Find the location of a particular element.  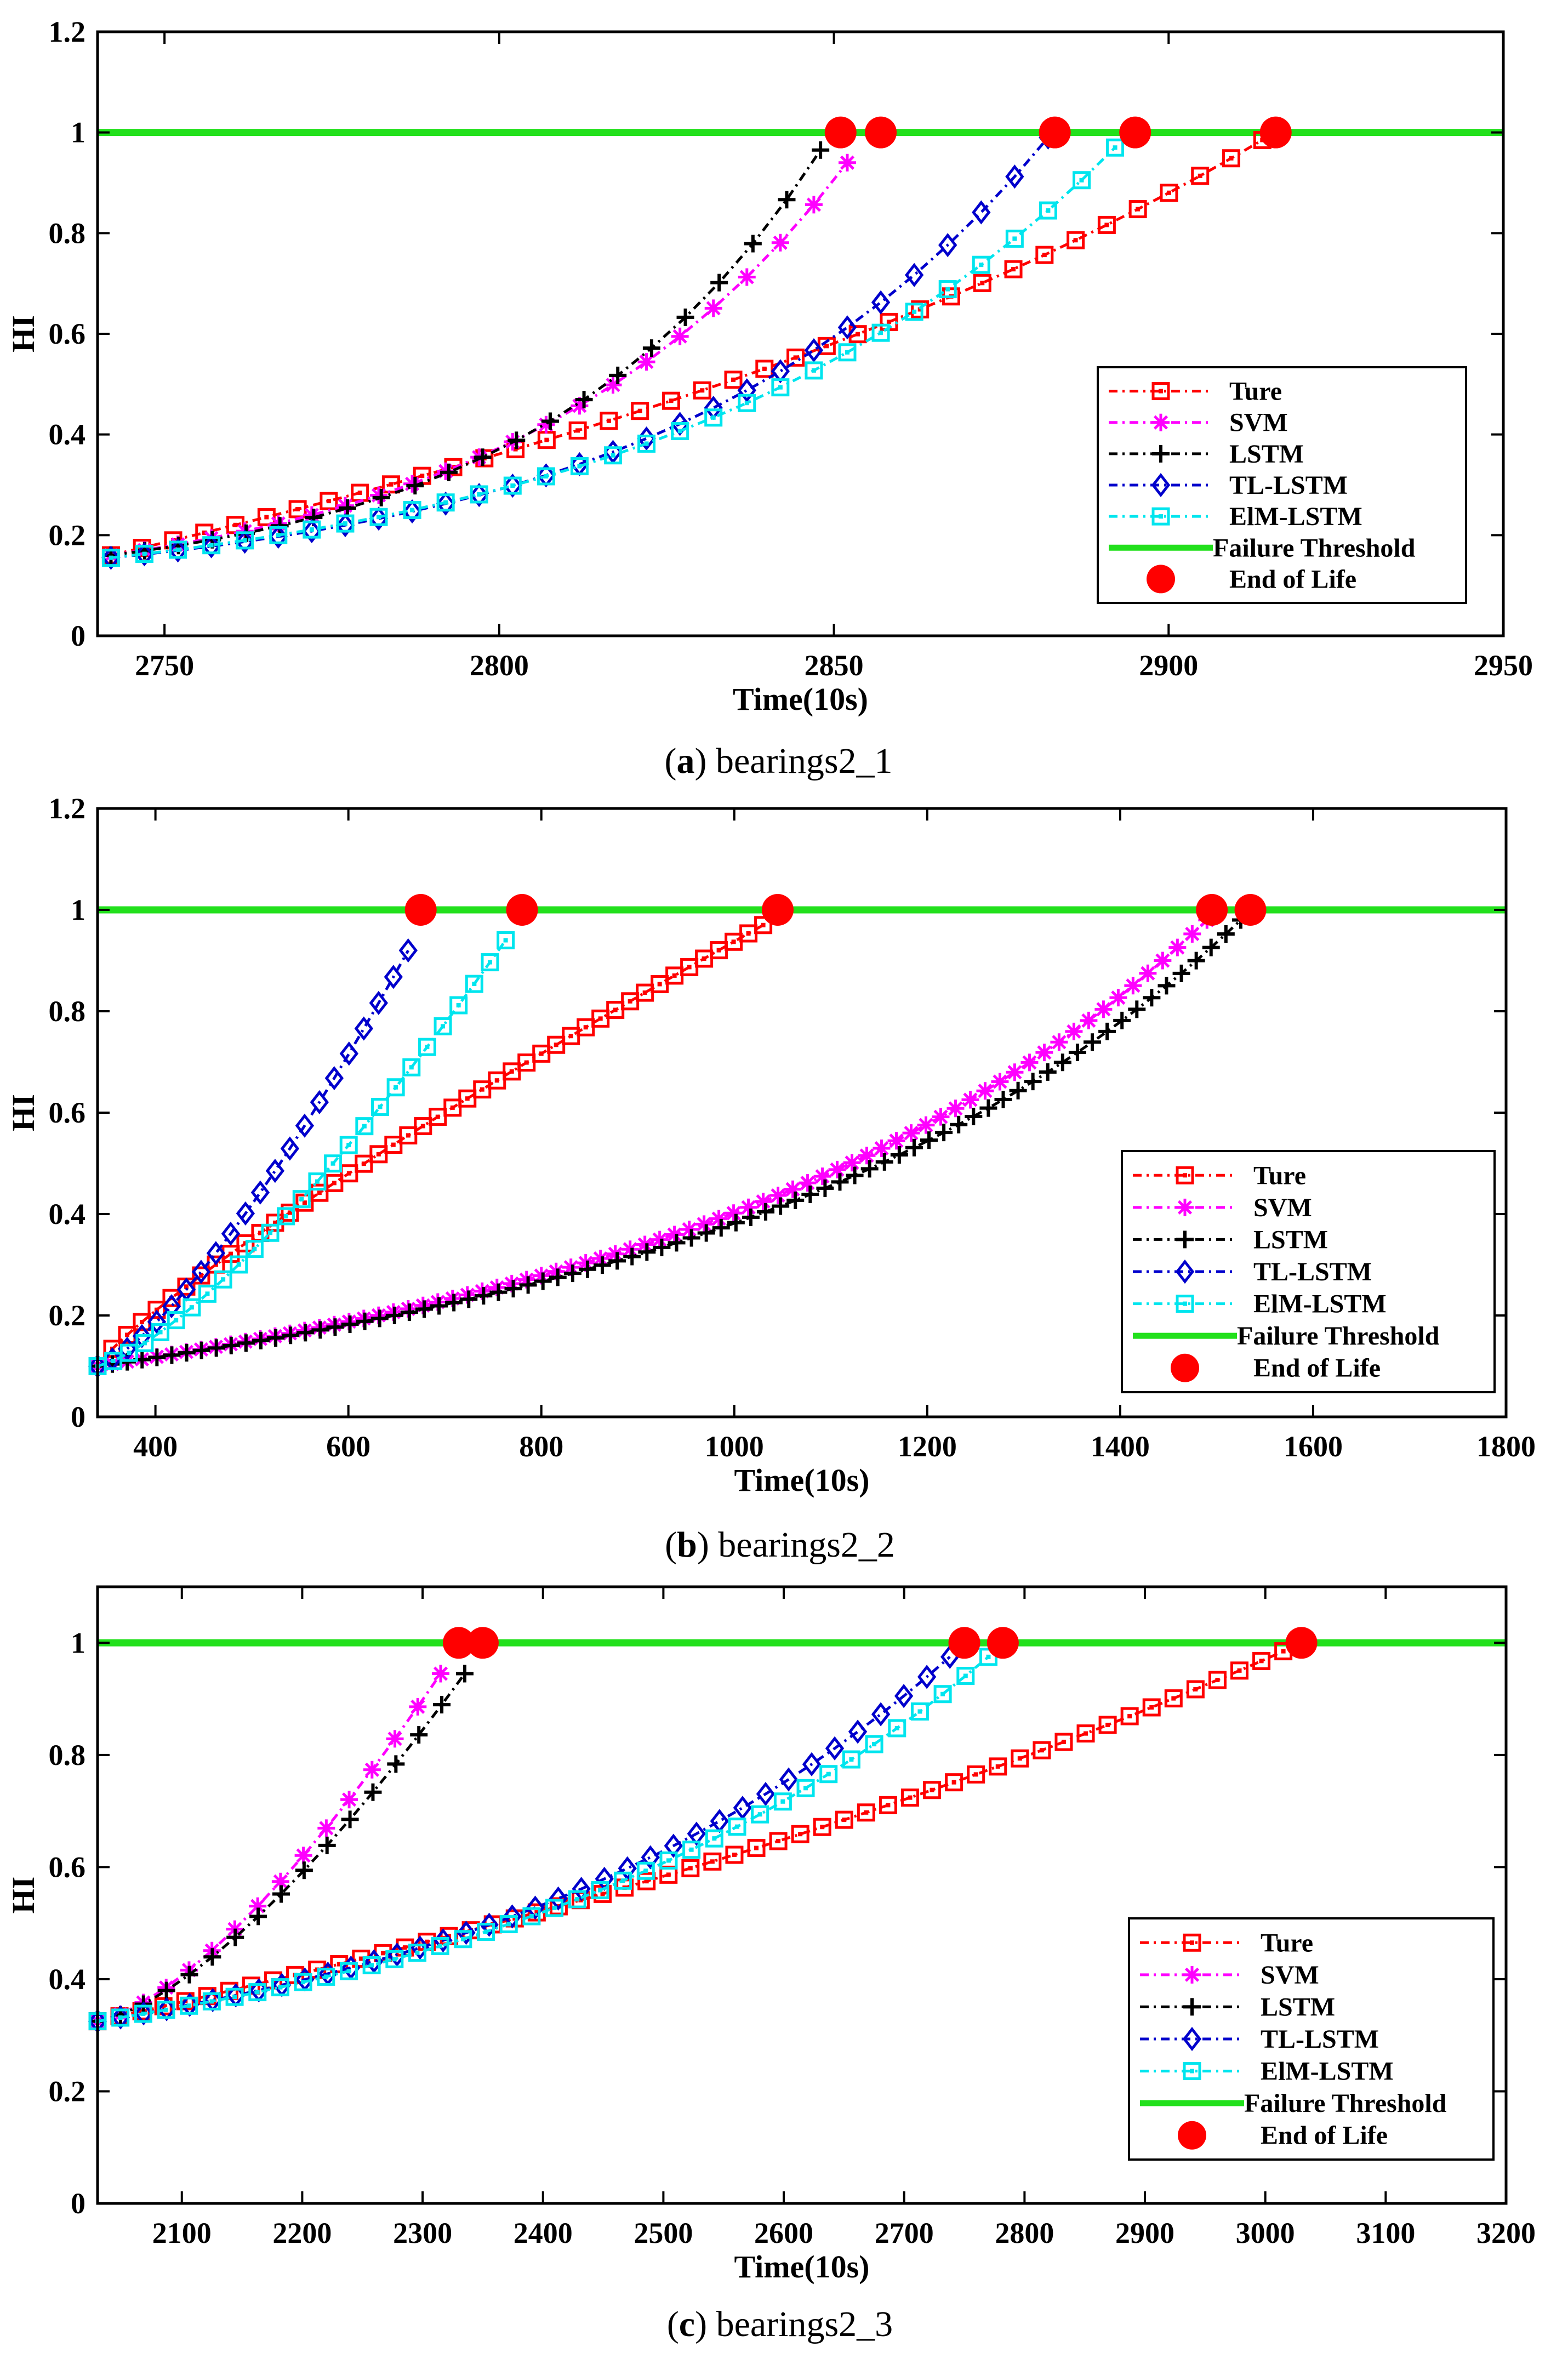

x-tick-label: 1400 is located at coordinates (1120, 1446).